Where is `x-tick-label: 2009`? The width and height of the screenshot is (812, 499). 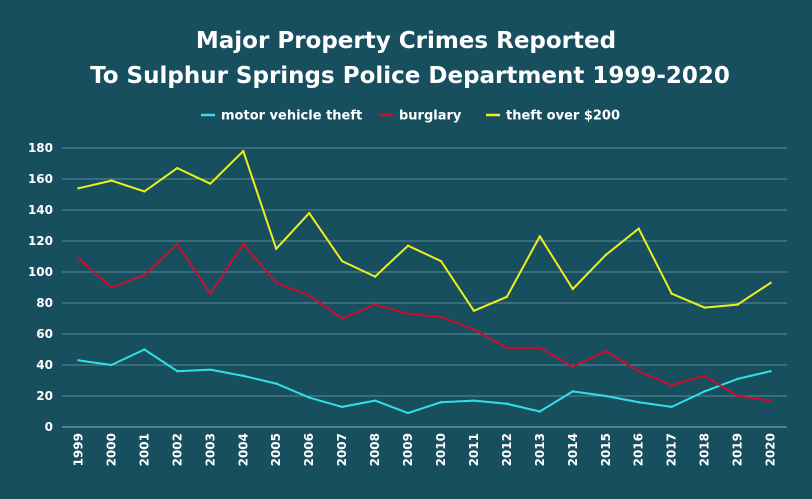
x-tick-label: 2009 is located at coordinates (408, 449).